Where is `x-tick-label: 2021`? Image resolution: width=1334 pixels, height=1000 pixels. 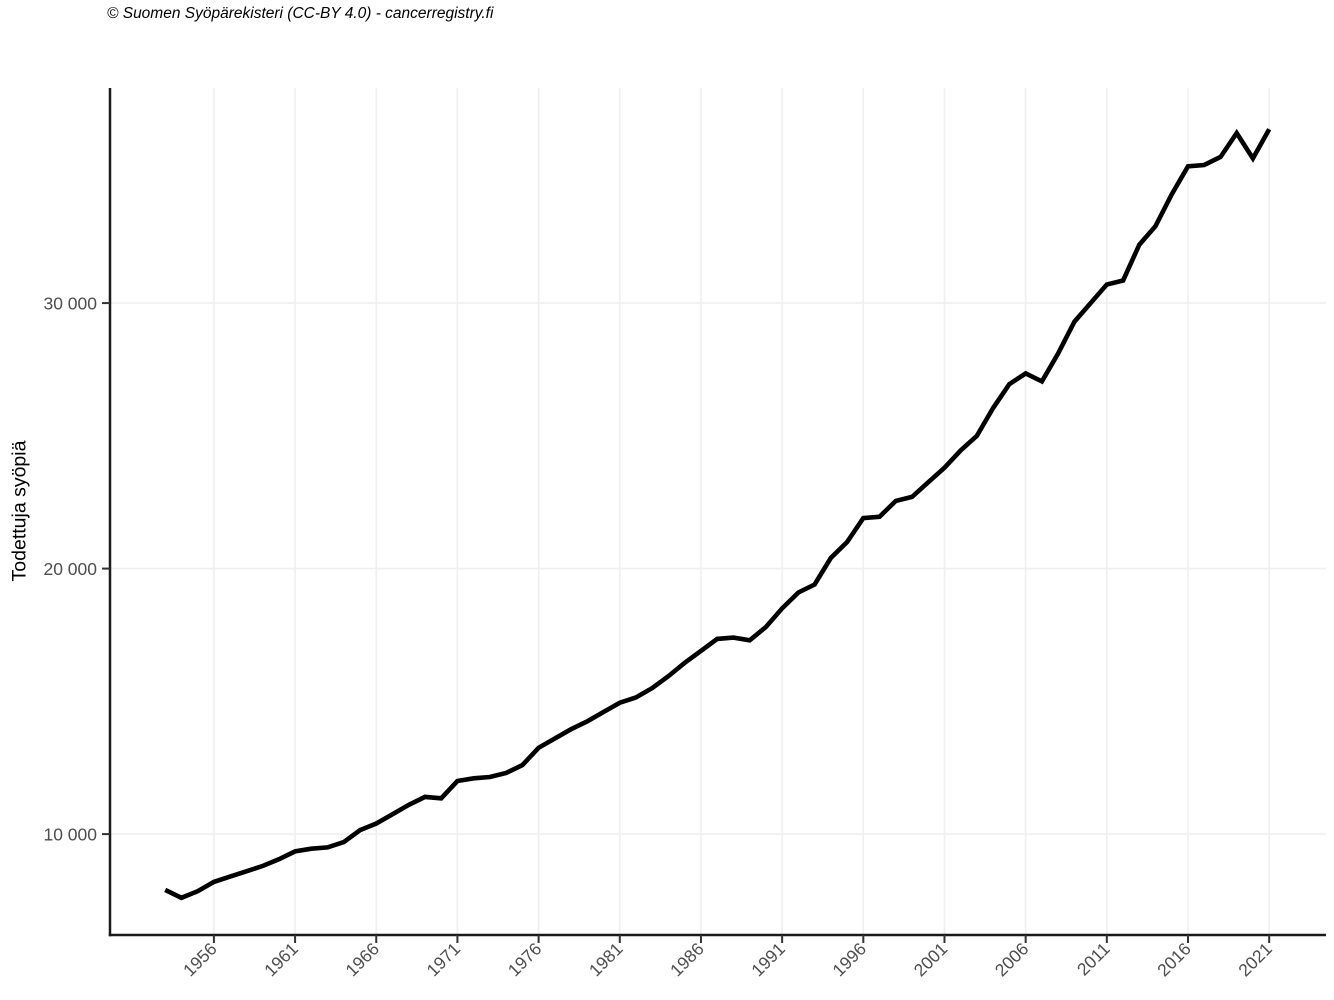
x-tick-label: 2021 is located at coordinates (1255, 960).